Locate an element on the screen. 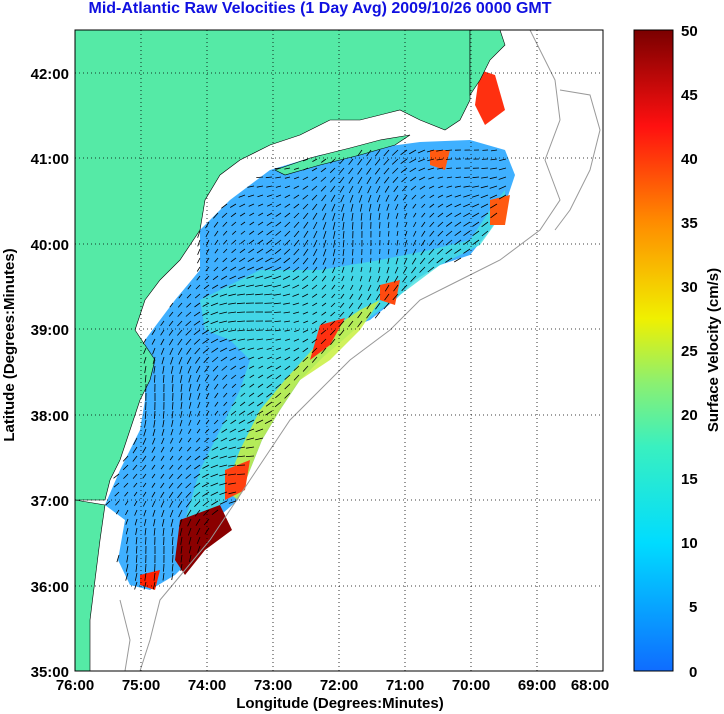 This screenshot has width=724, height=714. colorbar-tick-label: 30 is located at coordinates (689, 287).